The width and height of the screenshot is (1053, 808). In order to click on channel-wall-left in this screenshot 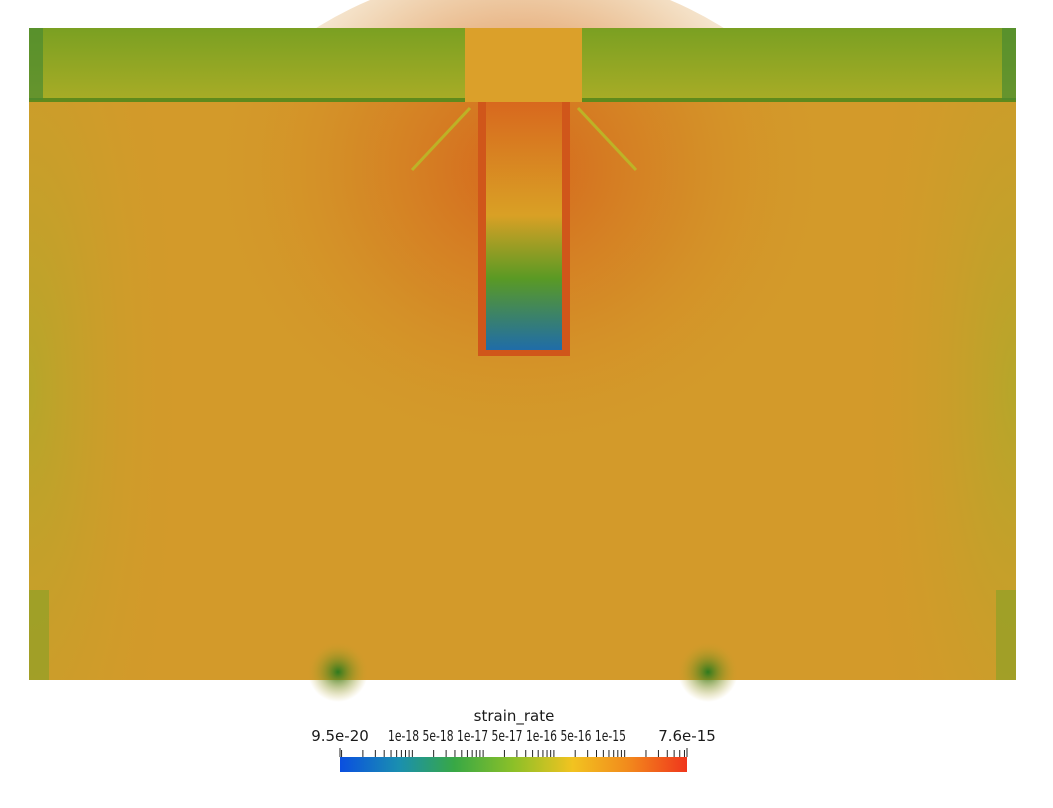, I will do `click(482, 228)`.